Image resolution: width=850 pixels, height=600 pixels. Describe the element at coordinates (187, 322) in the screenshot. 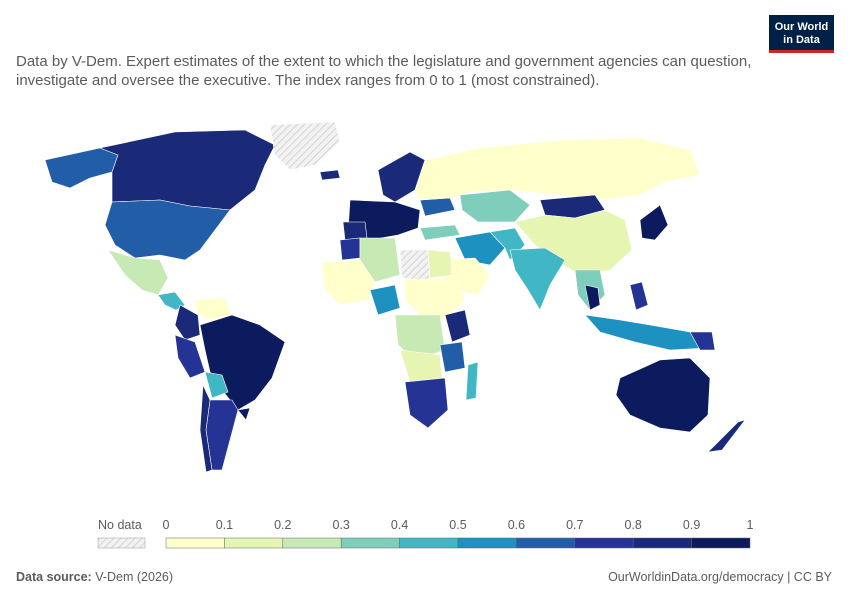

I see `region-colombia` at that location.